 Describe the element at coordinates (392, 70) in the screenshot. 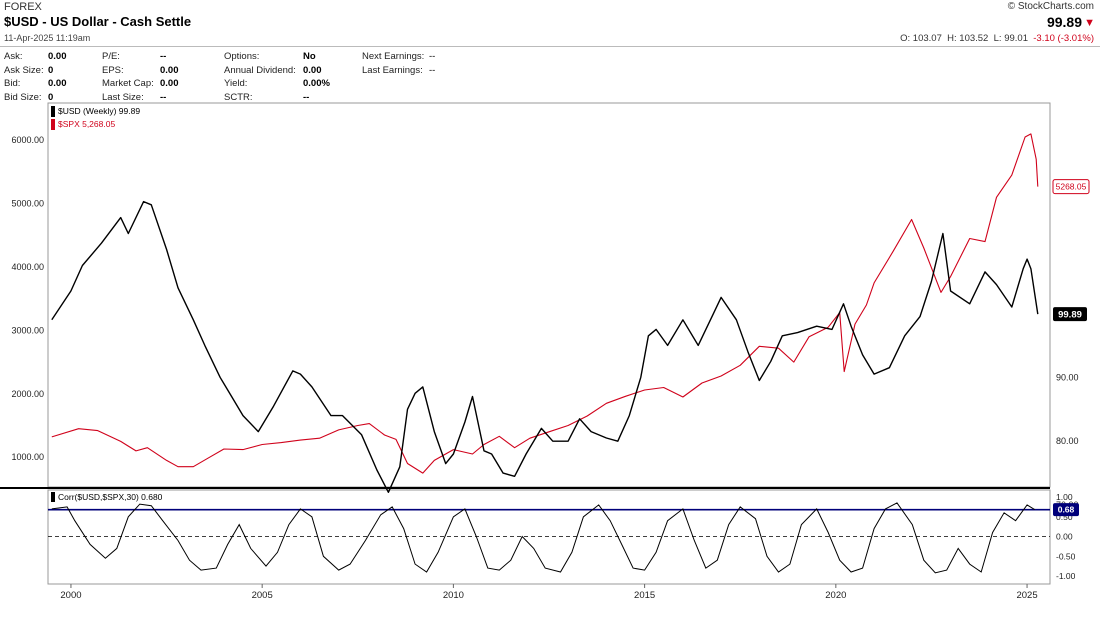

I see `stat-label: Last Earnings:` at that location.